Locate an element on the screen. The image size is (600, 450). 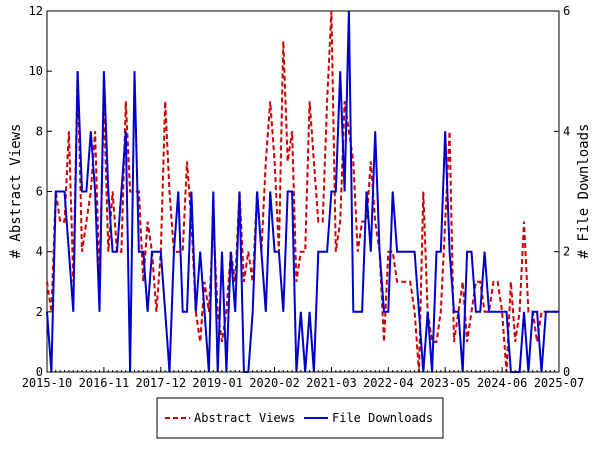
legend: Abstract Views File Downloads is located at coordinates (300, 418).